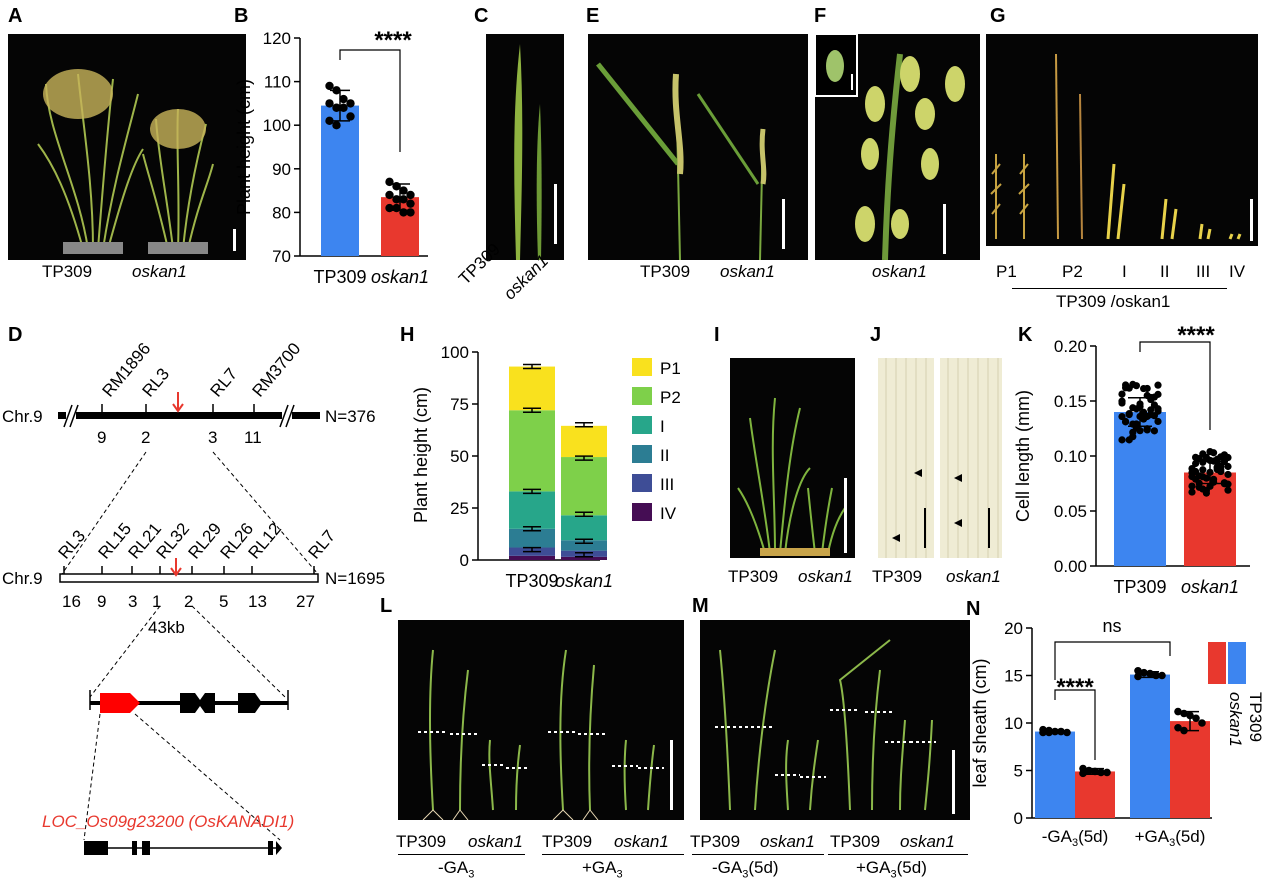 Image resolution: width=1266 pixels, height=880 pixels. What do you see at coordinates (820, 16) in the screenshot?
I see `panel-label-f: F` at bounding box center [820, 16].